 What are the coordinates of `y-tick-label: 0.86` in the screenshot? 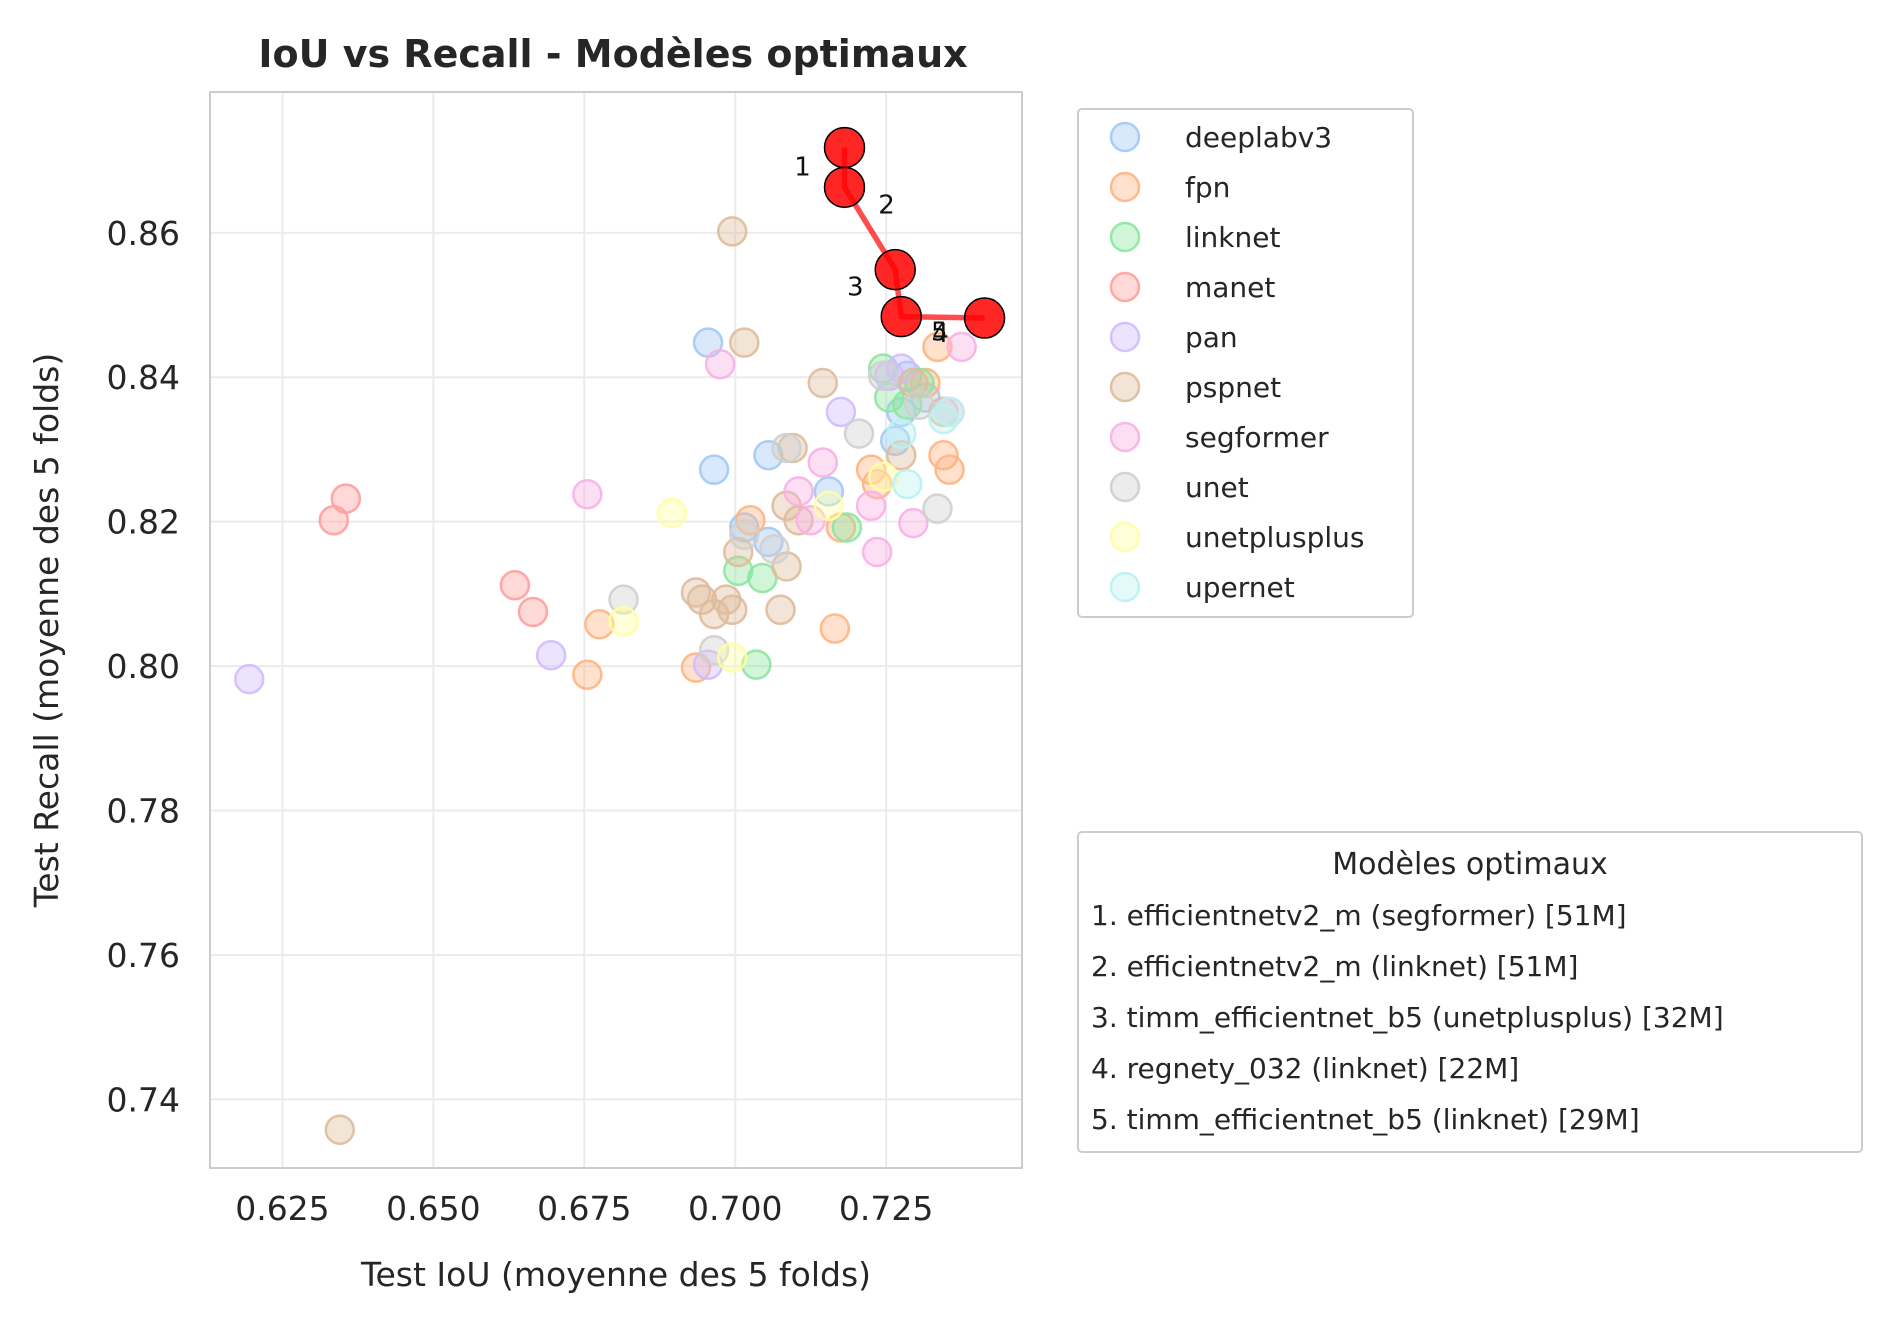 It's located at (143, 233).